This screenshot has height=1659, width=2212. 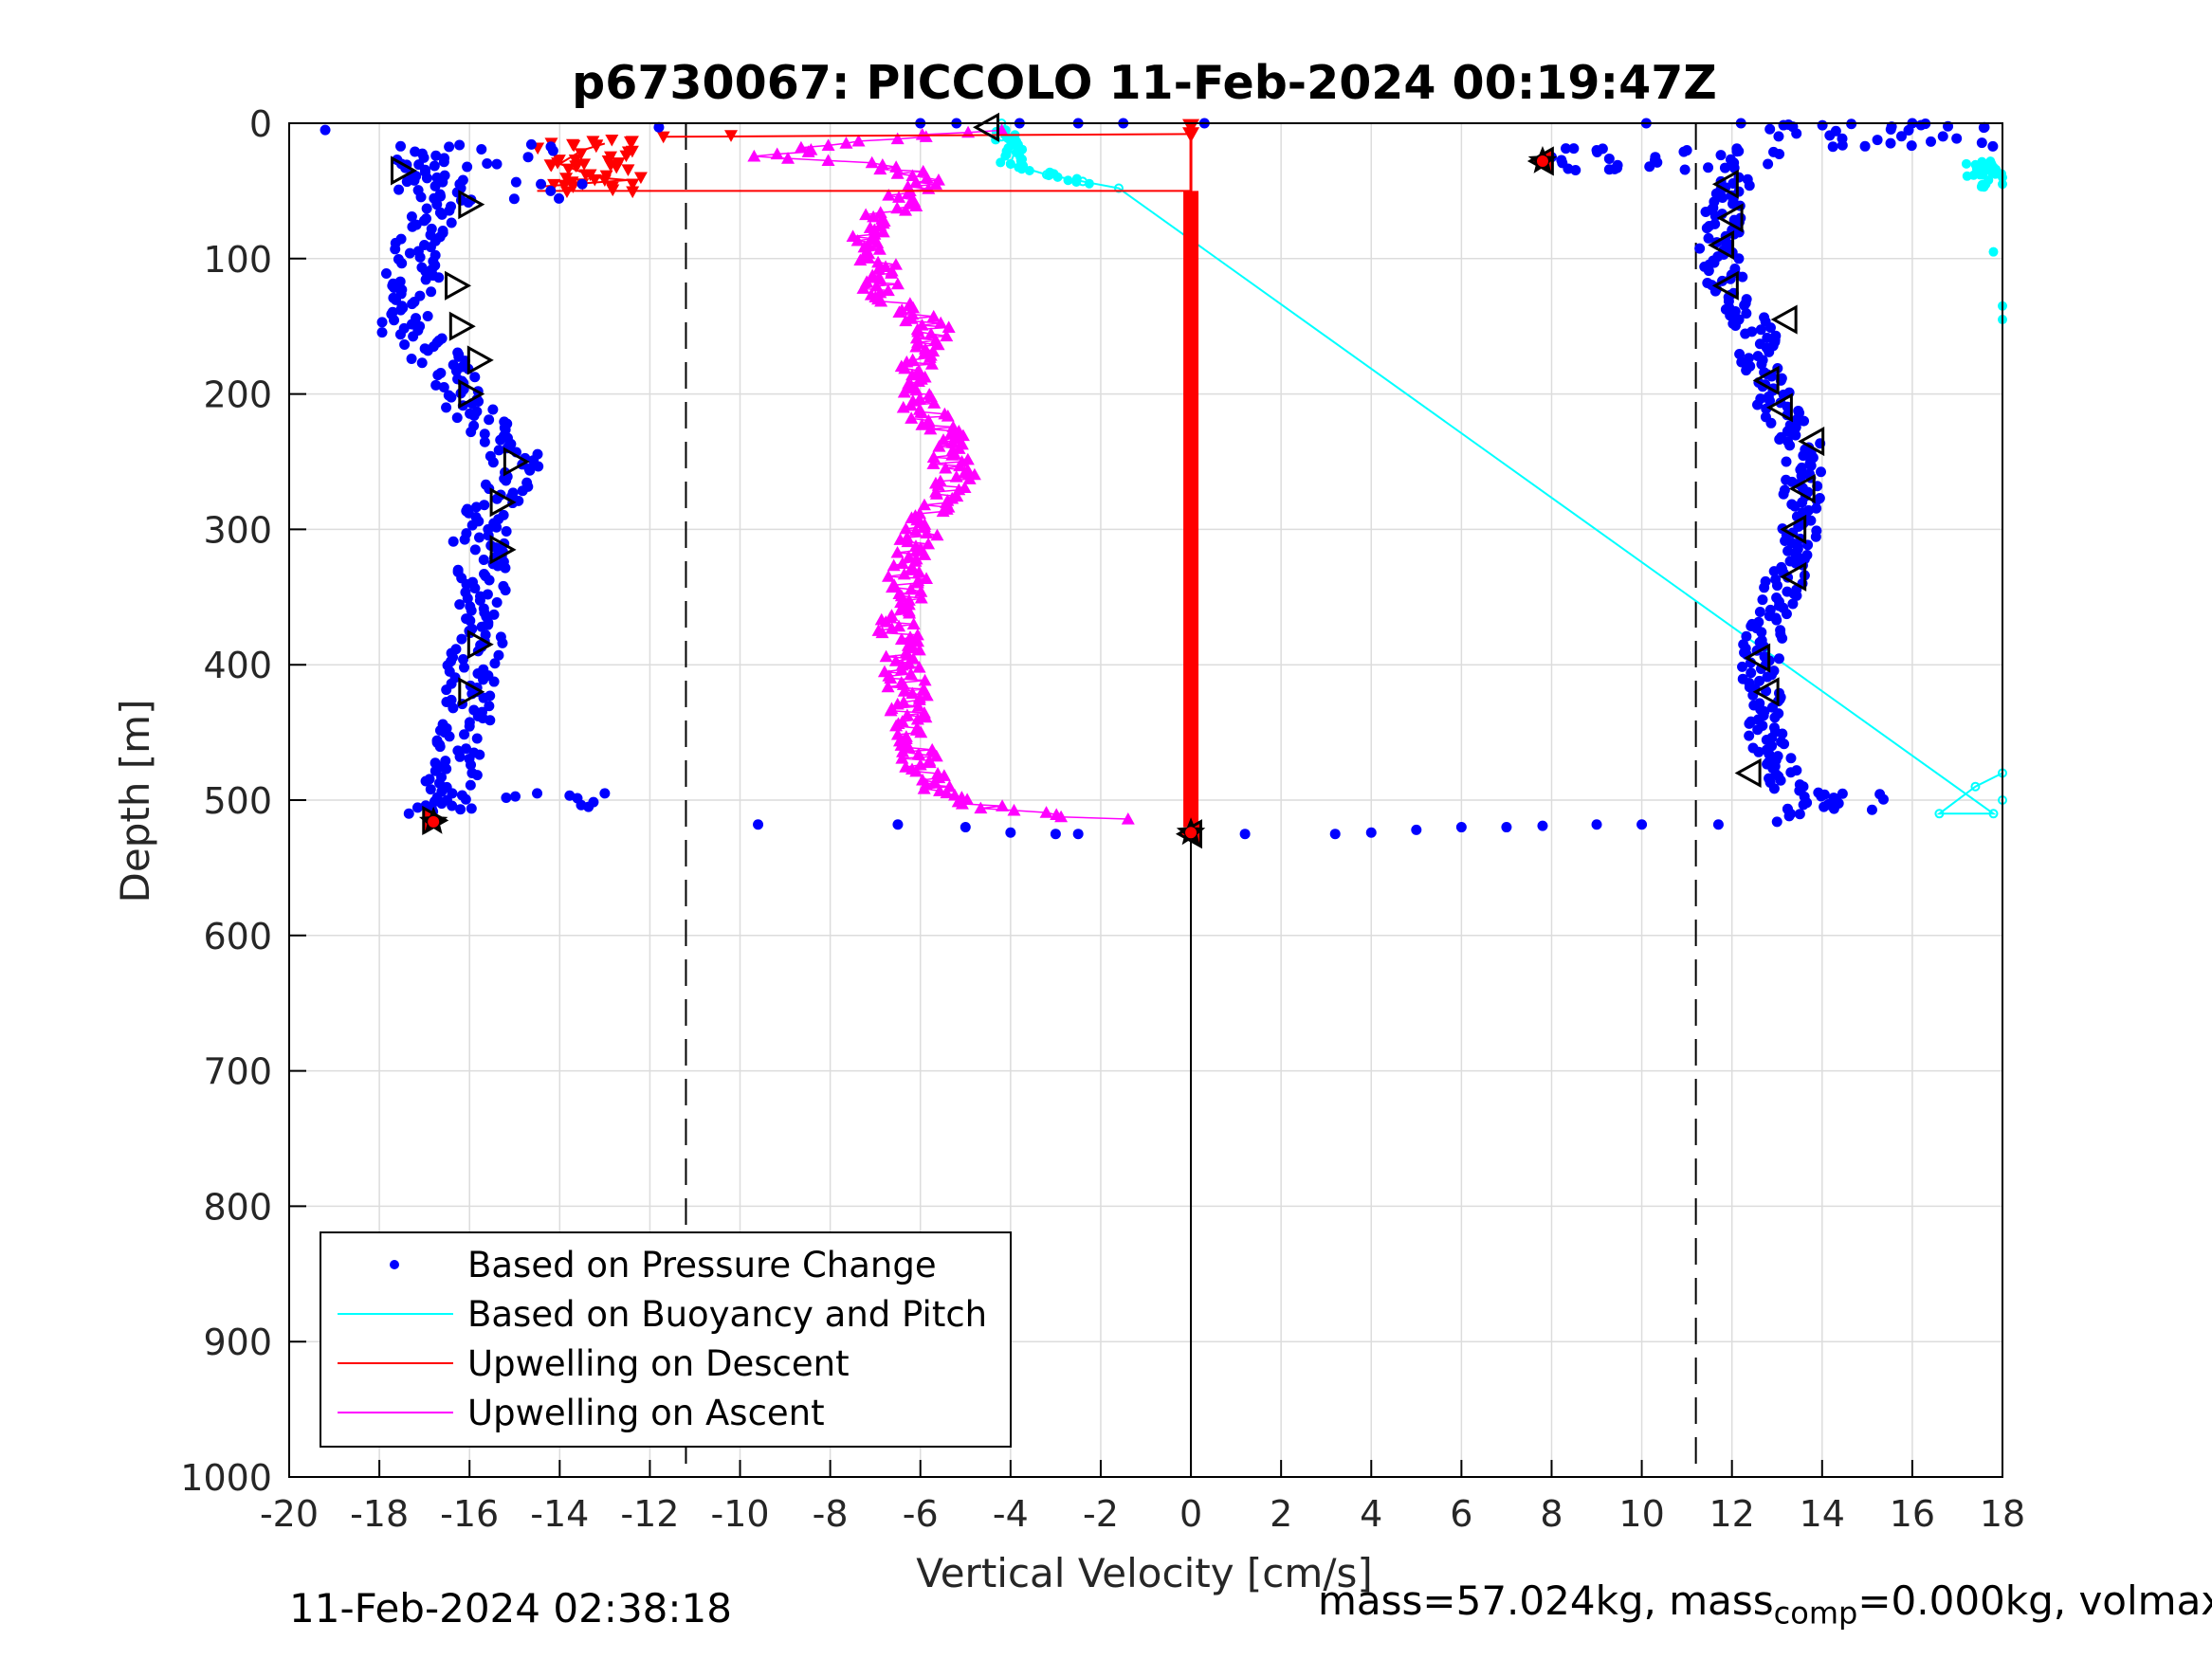 I want to click on y-tick-label: 900, so click(x=237, y=1342).